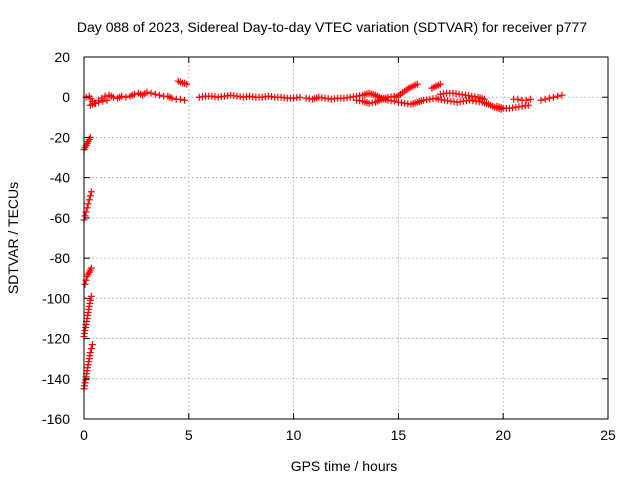 The width and height of the screenshot is (640, 480). Describe the element at coordinates (60, 178) in the screenshot. I see `y-tick-label: -40` at that location.